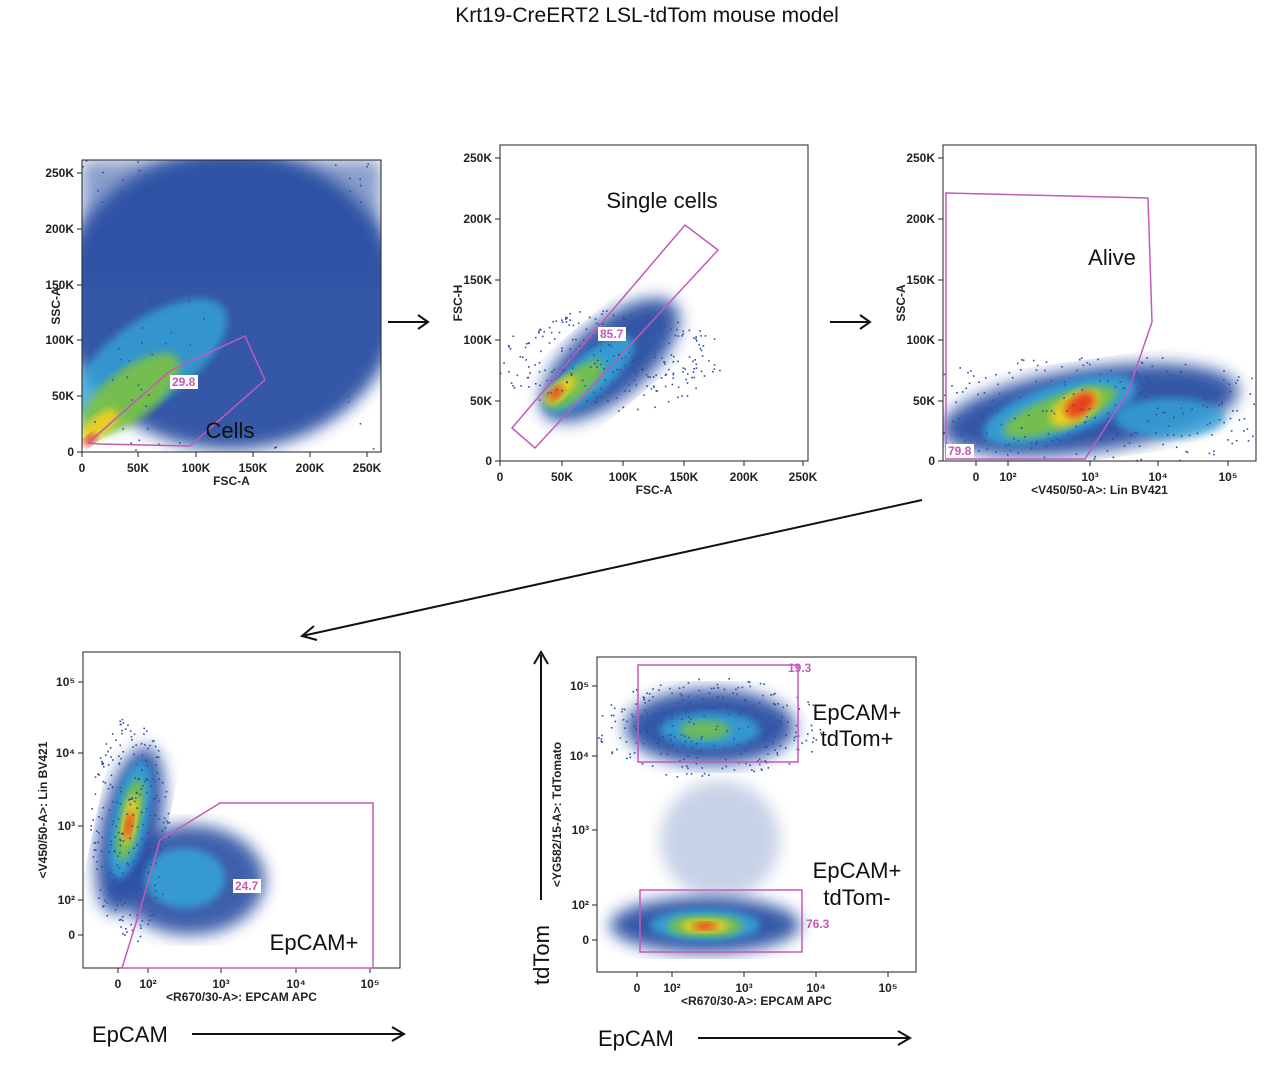 Image resolution: width=1280 pixels, height=1073 pixels. What do you see at coordinates (1228, 477) in the screenshot?
I see `x-tick-label: 10⁵` at bounding box center [1228, 477].